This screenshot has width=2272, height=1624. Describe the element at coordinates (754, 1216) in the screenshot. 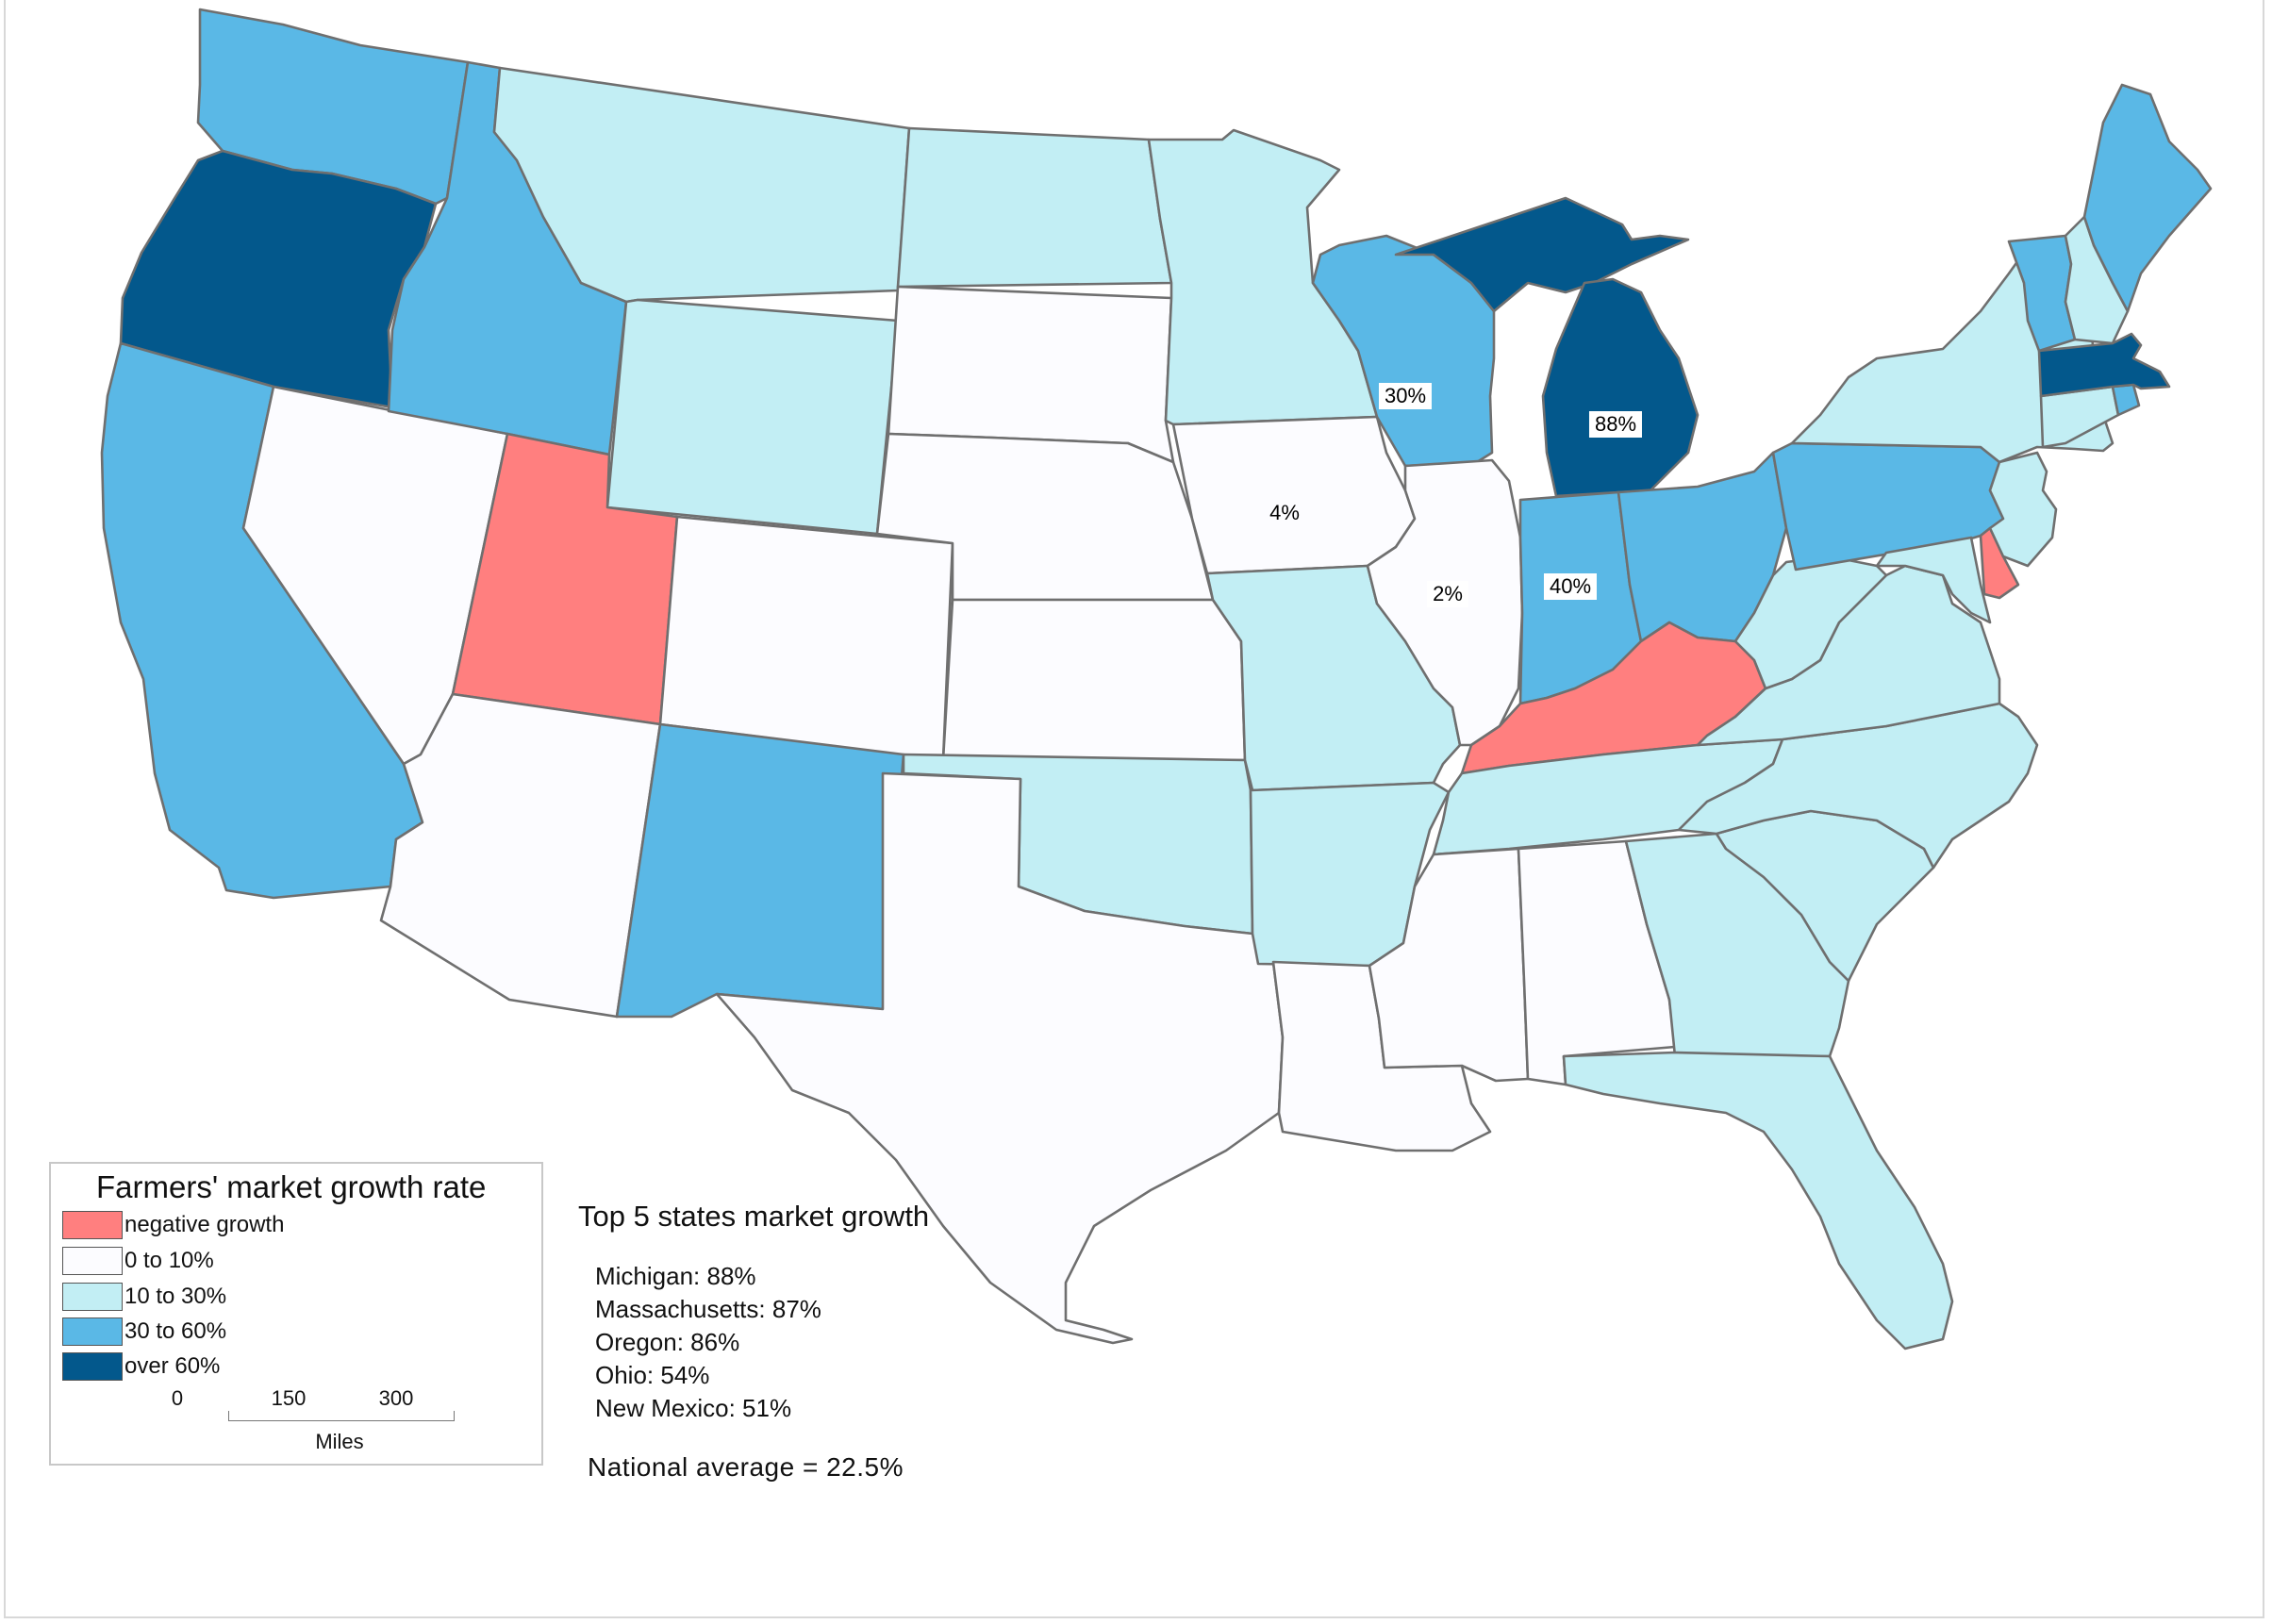

I see `top5-title: Top 5 states market growth` at that location.